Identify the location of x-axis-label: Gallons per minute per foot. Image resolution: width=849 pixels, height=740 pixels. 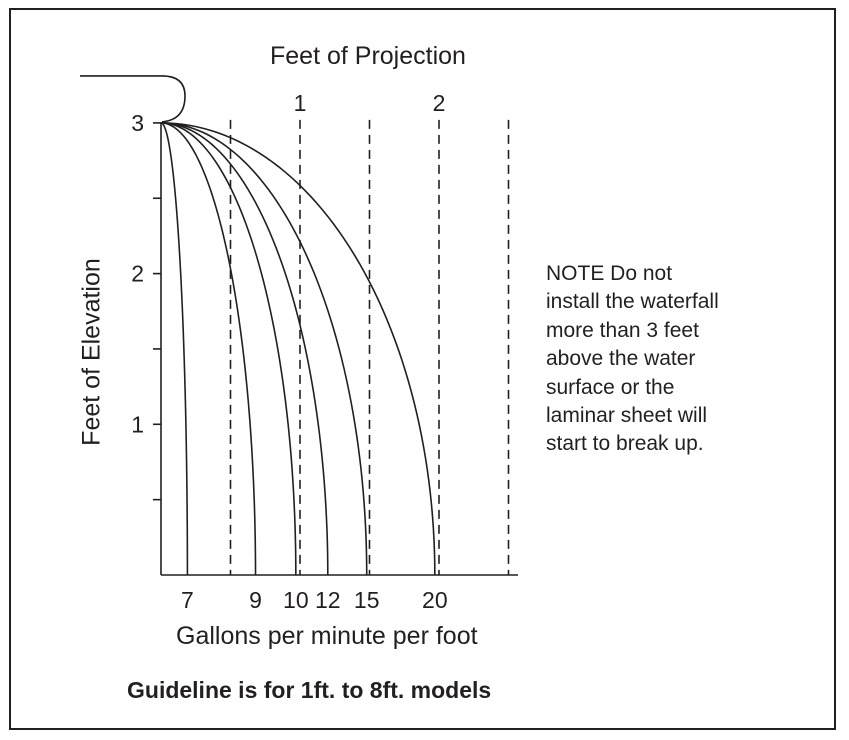
(327, 636).